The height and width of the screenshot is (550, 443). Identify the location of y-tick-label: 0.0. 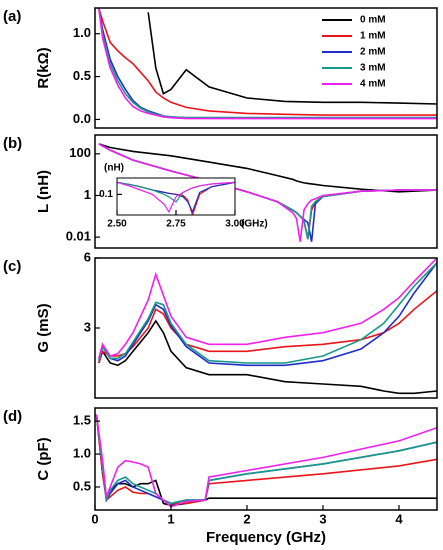
(82, 118).